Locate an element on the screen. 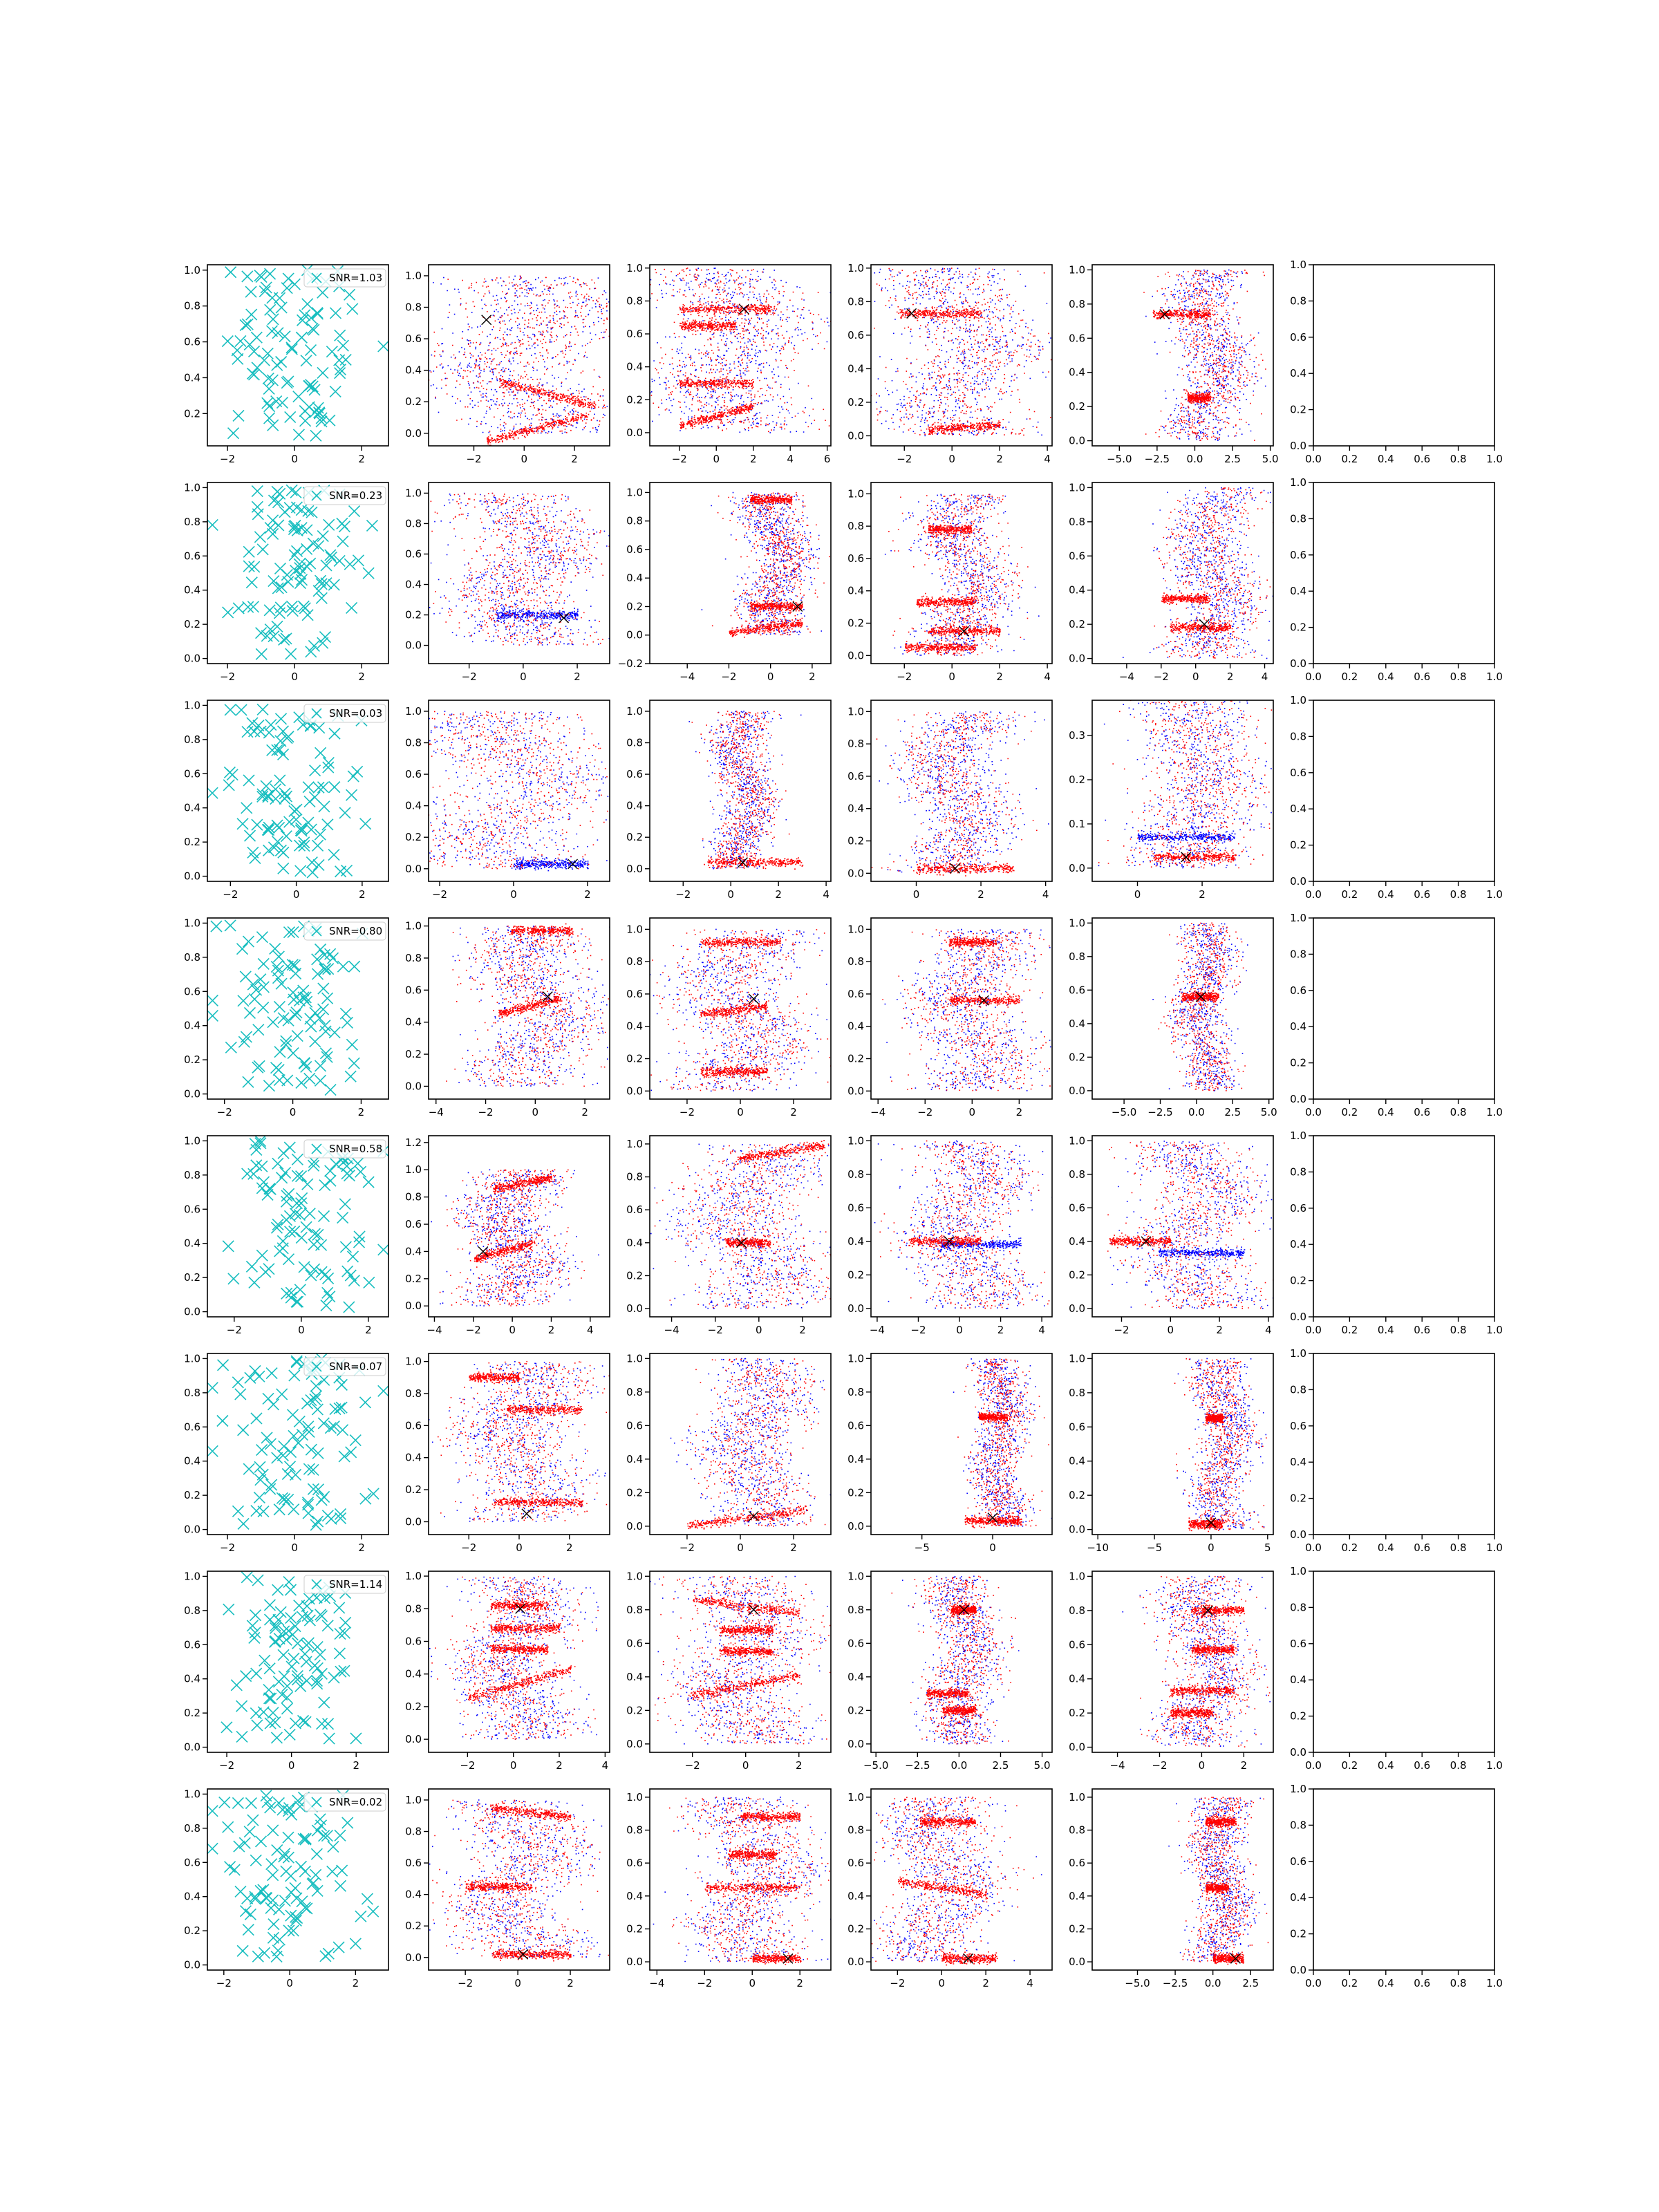 The width and height of the screenshot is (1659, 2212). legend-marker is located at coordinates (316, 495).